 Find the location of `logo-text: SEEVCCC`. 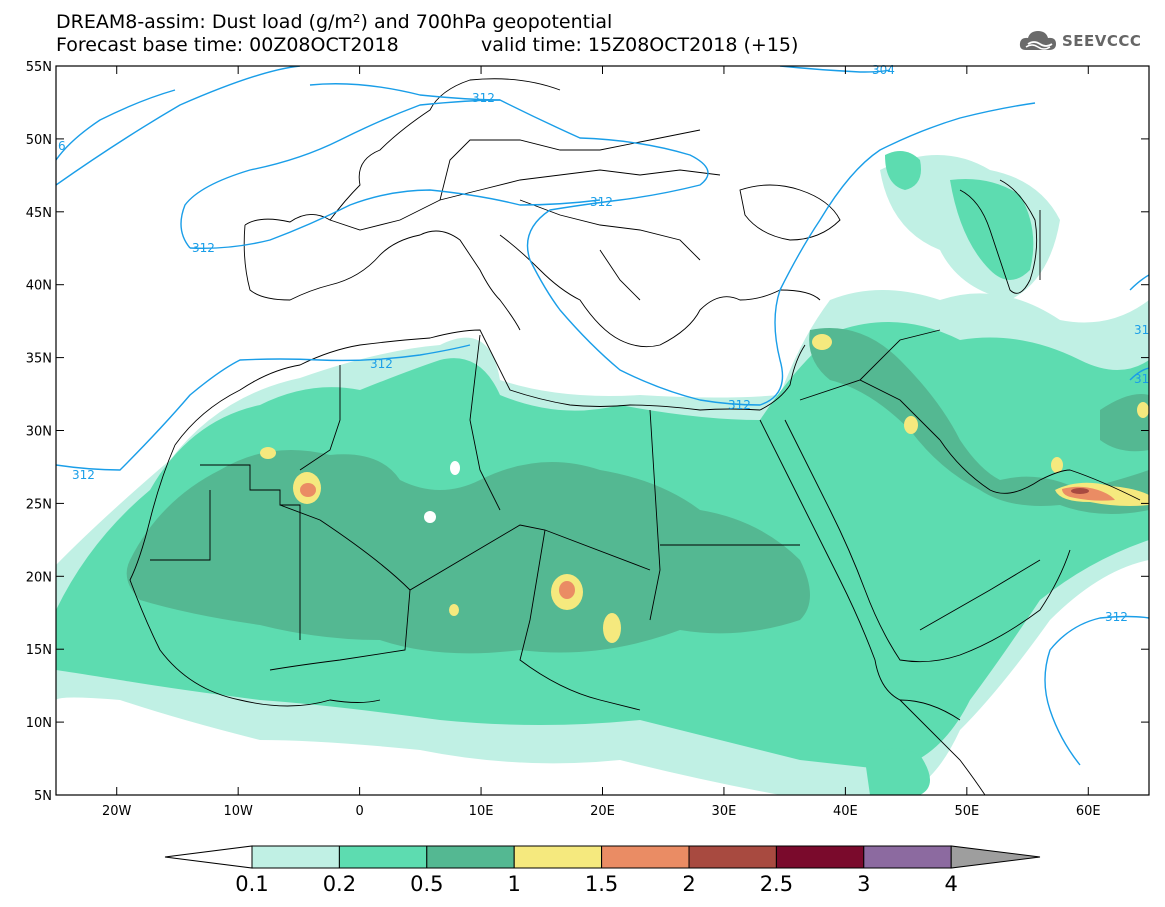

logo-text: SEEVCCC is located at coordinates (1102, 41).